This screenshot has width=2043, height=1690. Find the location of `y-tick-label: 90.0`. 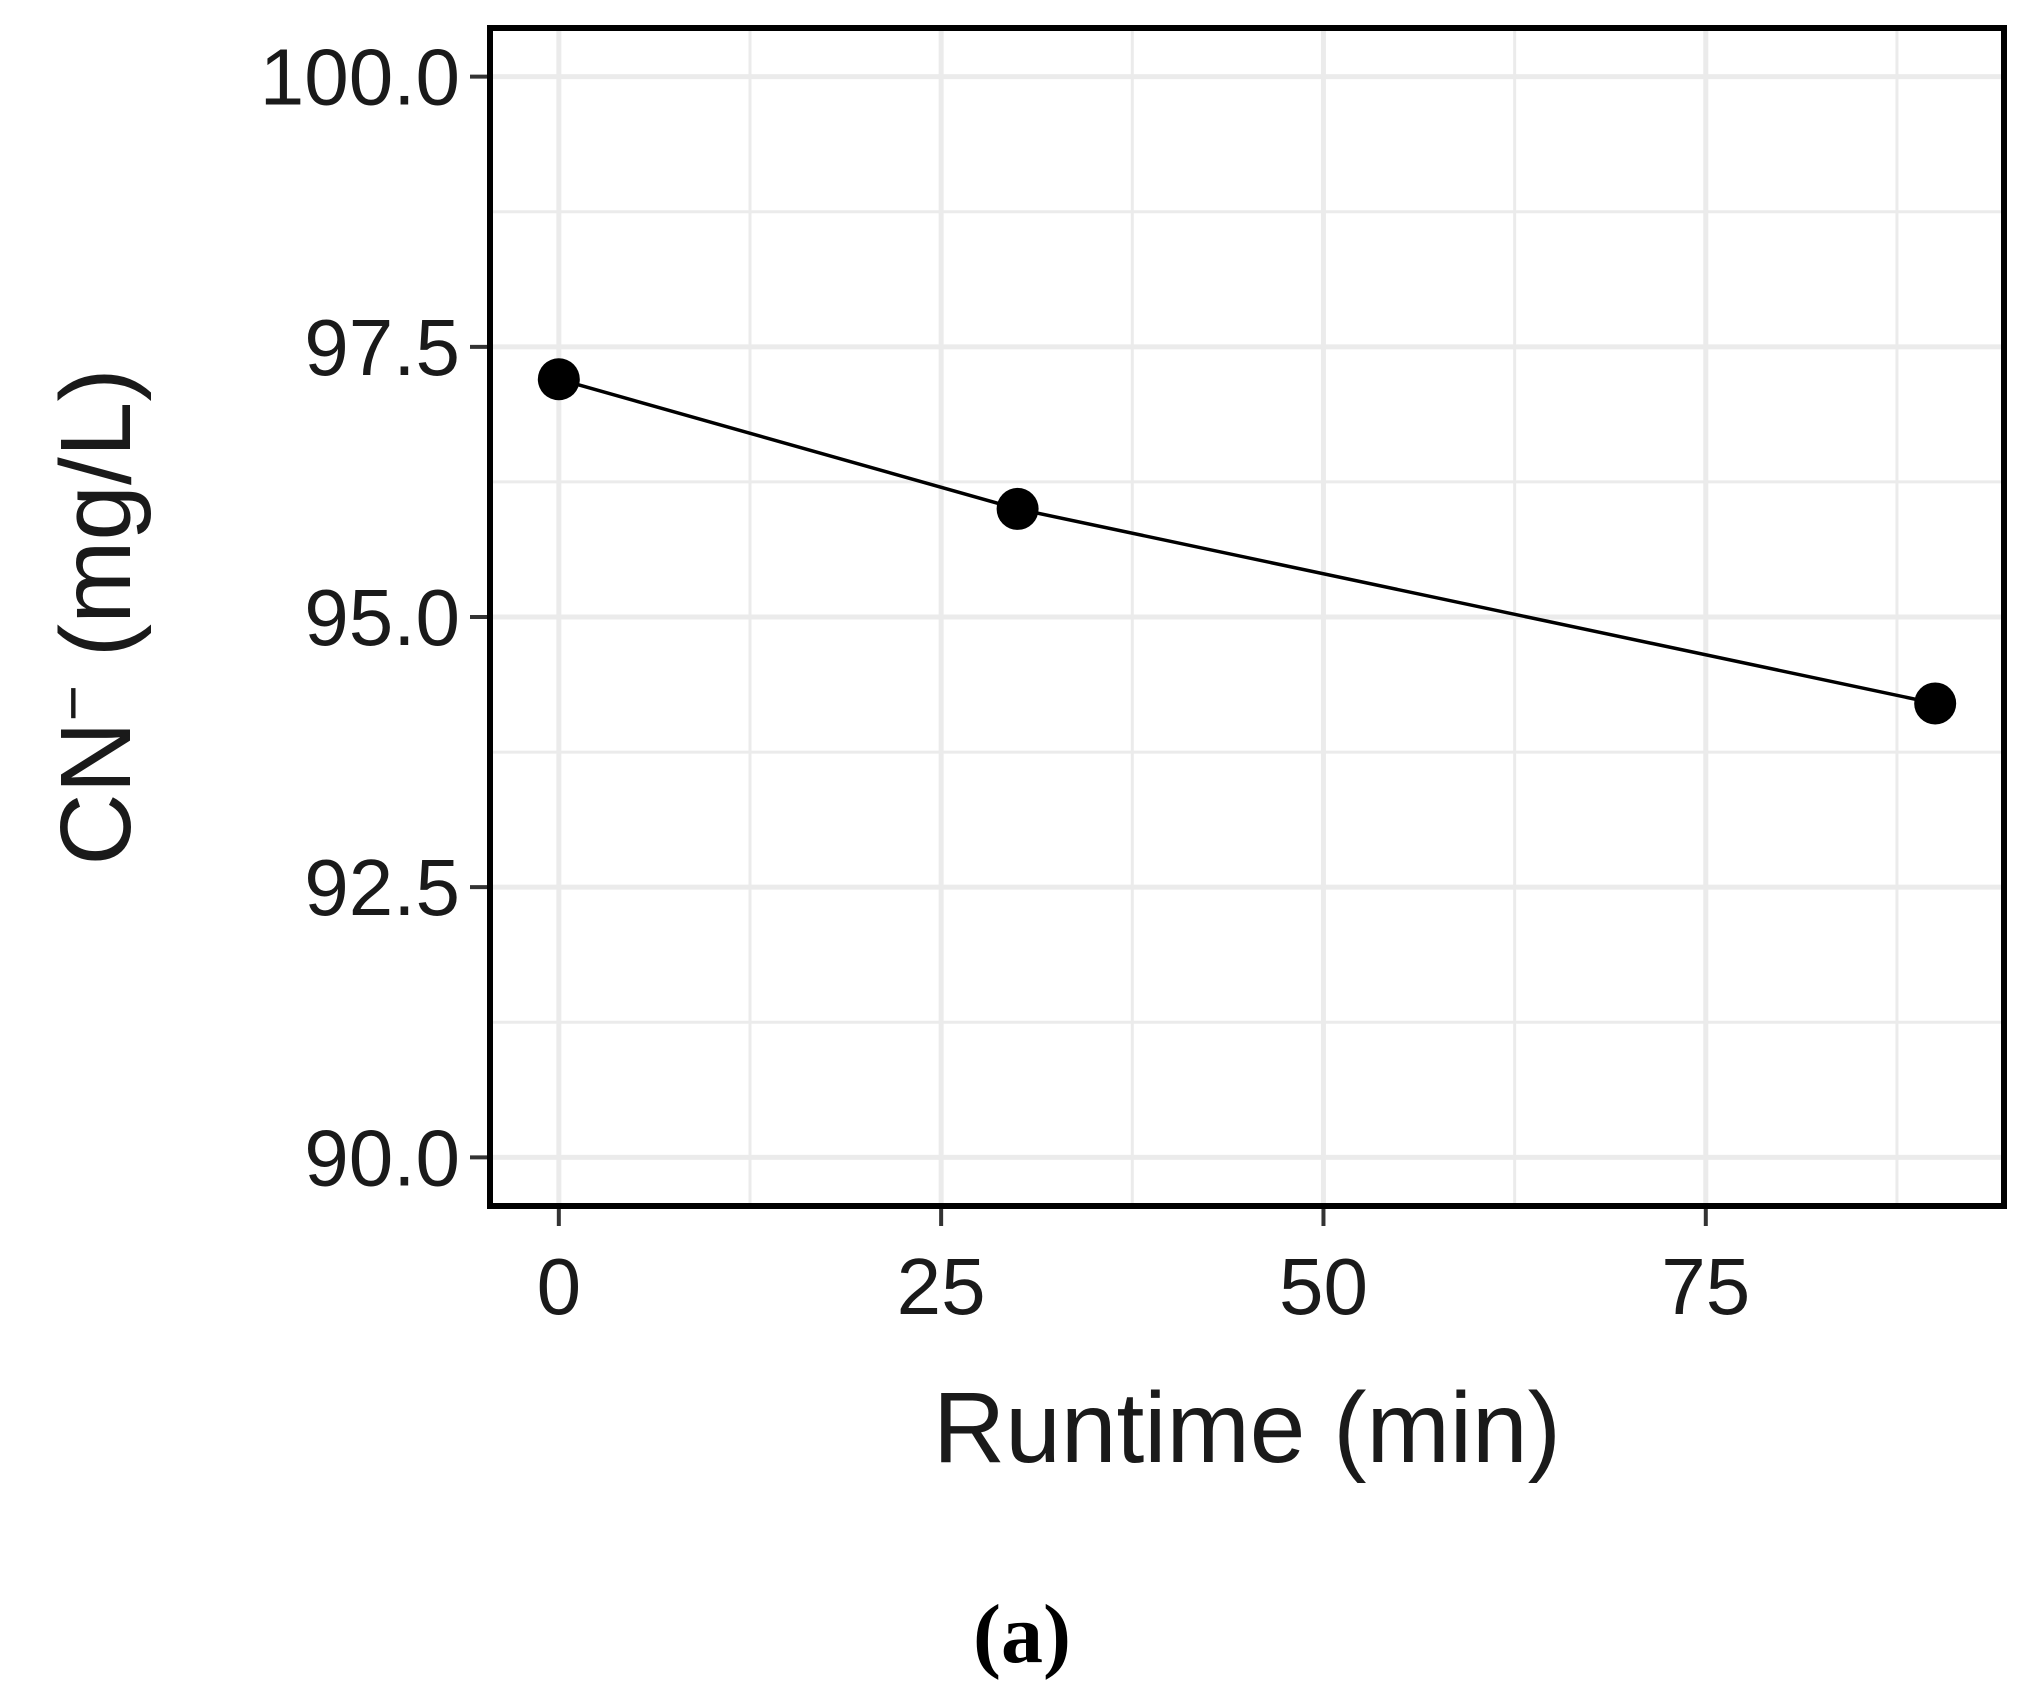

y-tick-label: 90.0 is located at coordinates (382, 1157).